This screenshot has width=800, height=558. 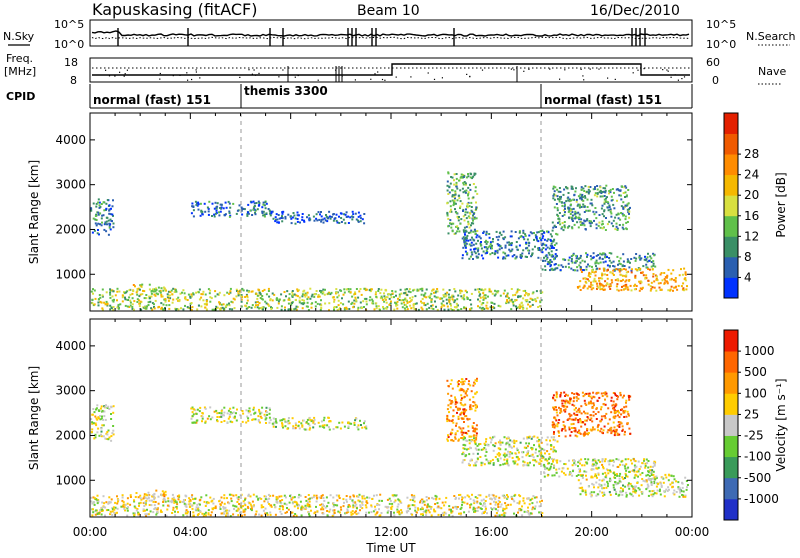 I want to click on nsearch-label: N.Search, so click(x=771, y=36).